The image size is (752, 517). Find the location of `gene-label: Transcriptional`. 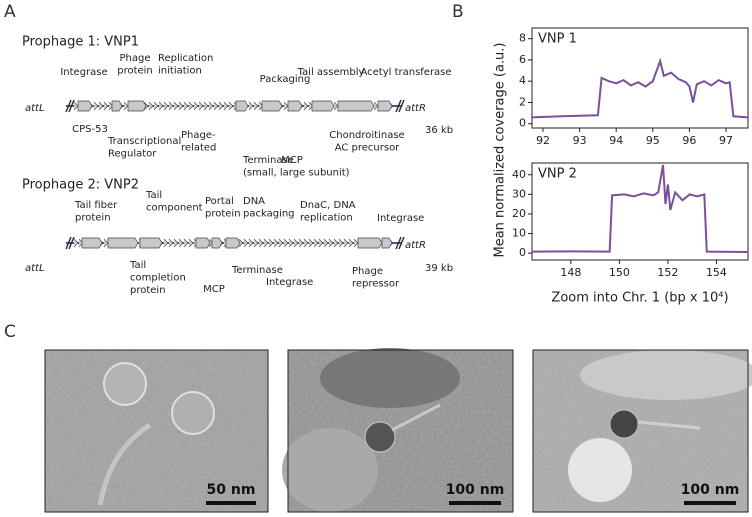

gene-label: Transcriptional is located at coordinates (144, 141).